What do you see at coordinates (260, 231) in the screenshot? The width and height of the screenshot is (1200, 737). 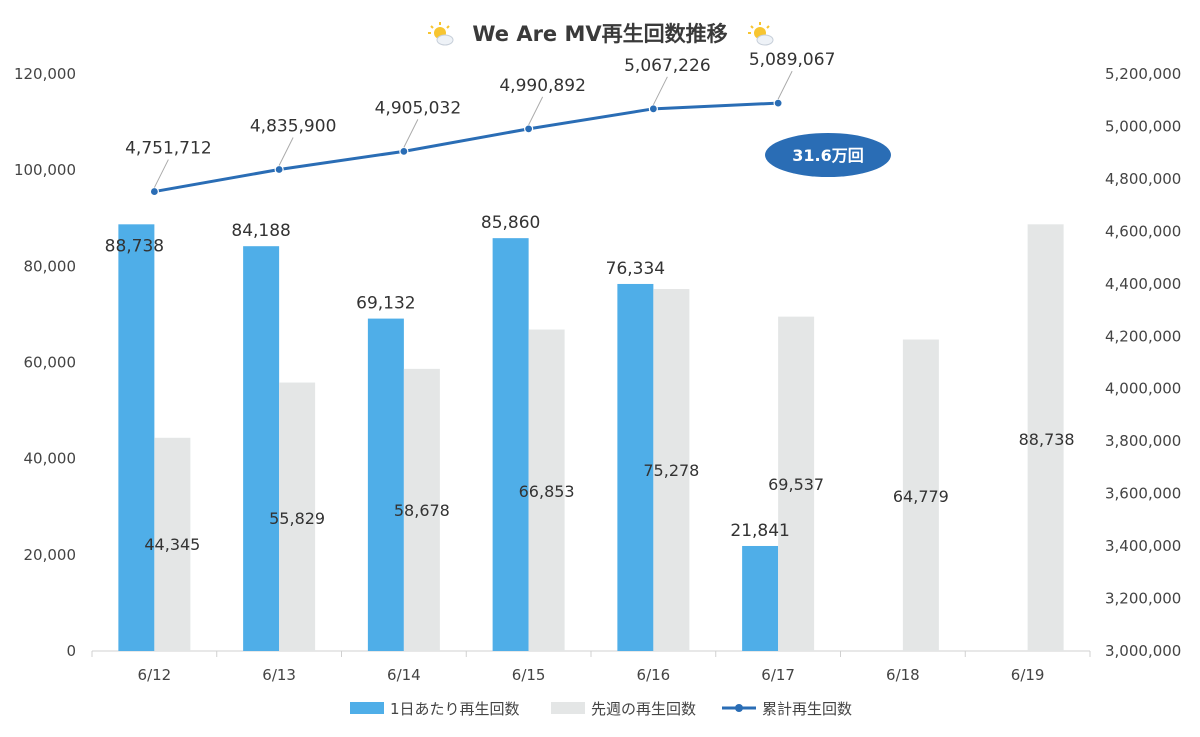 I see `daily-bar-label: 84,188` at bounding box center [260, 231].